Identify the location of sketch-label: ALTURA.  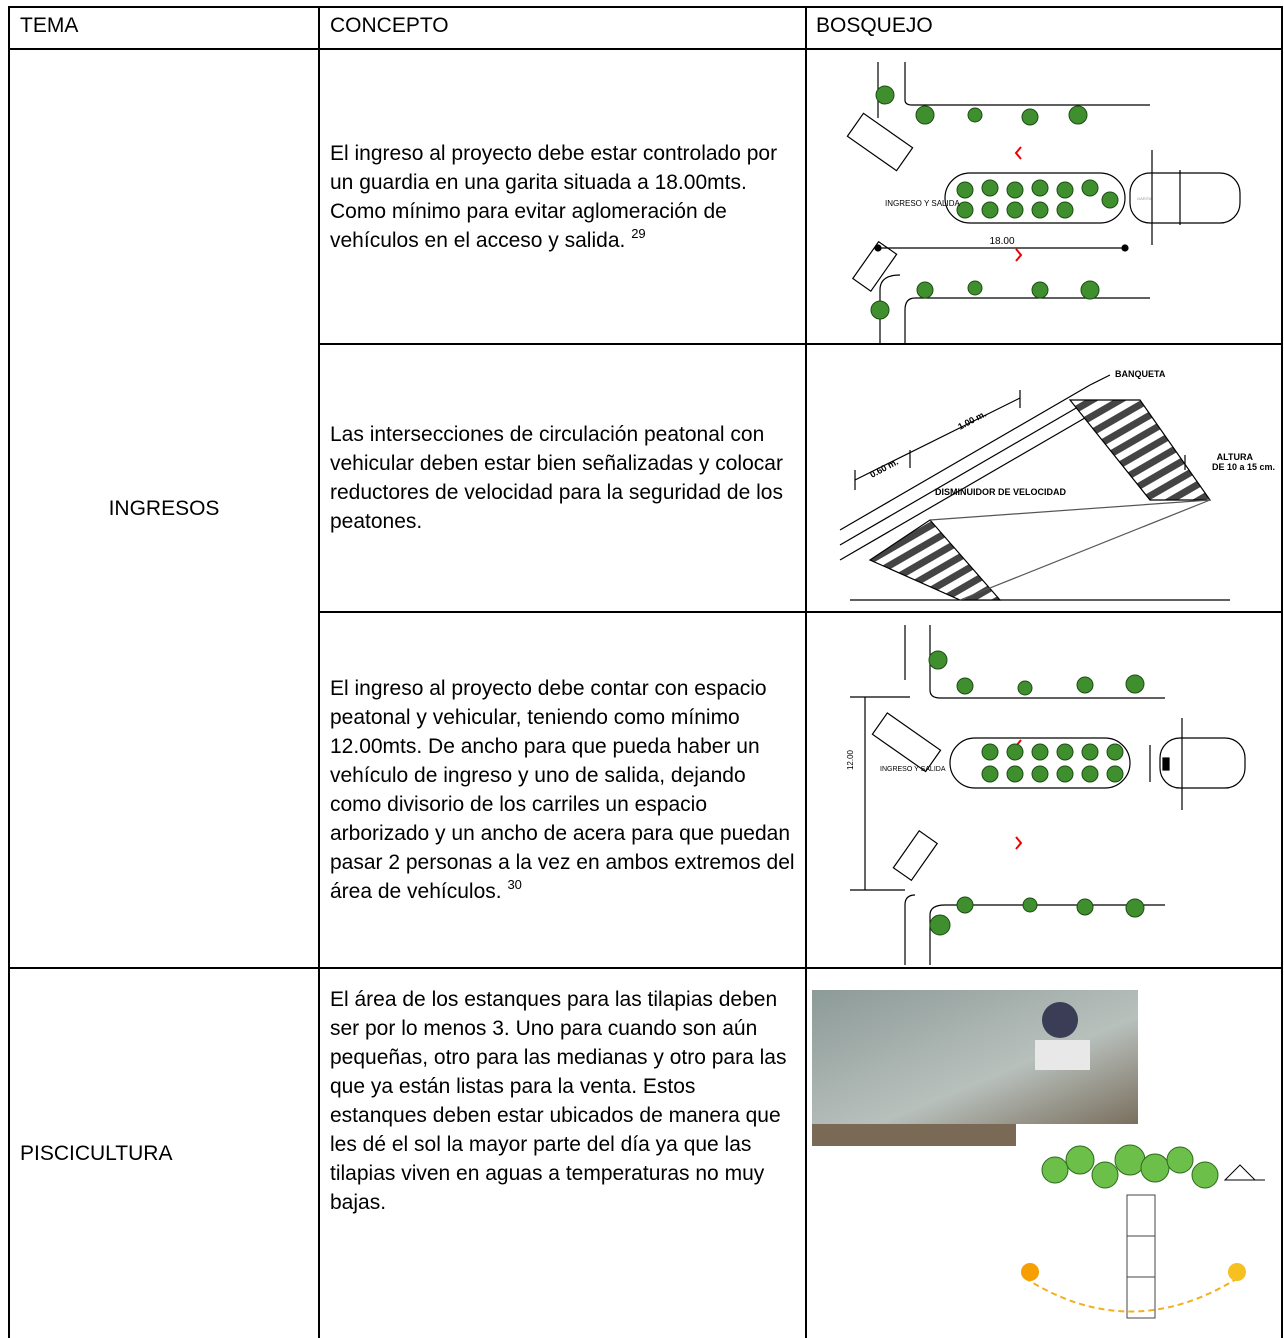
(1235, 457).